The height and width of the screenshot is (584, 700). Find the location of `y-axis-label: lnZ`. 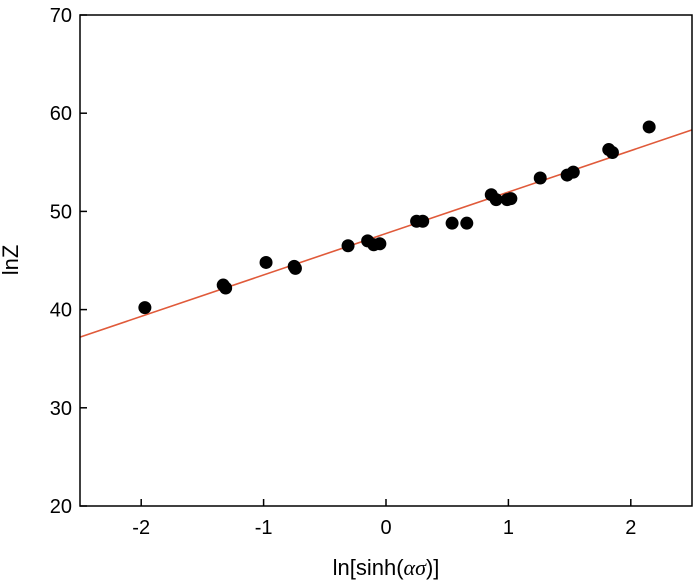

y-axis-label: lnZ is located at coordinates (11, 260).